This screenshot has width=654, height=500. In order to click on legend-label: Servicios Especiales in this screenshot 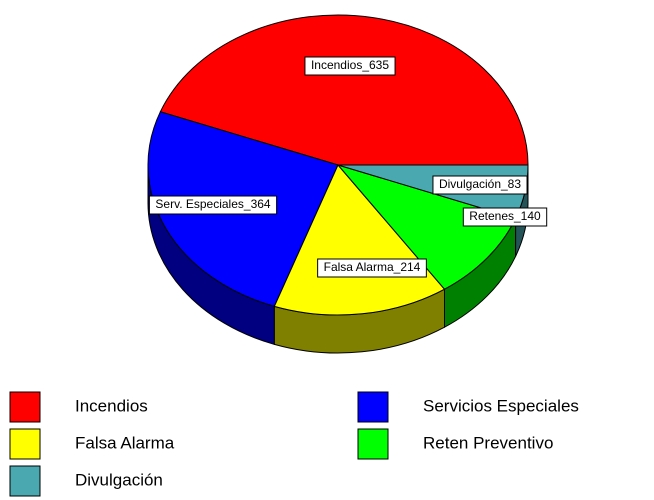, I will do `click(501, 405)`.